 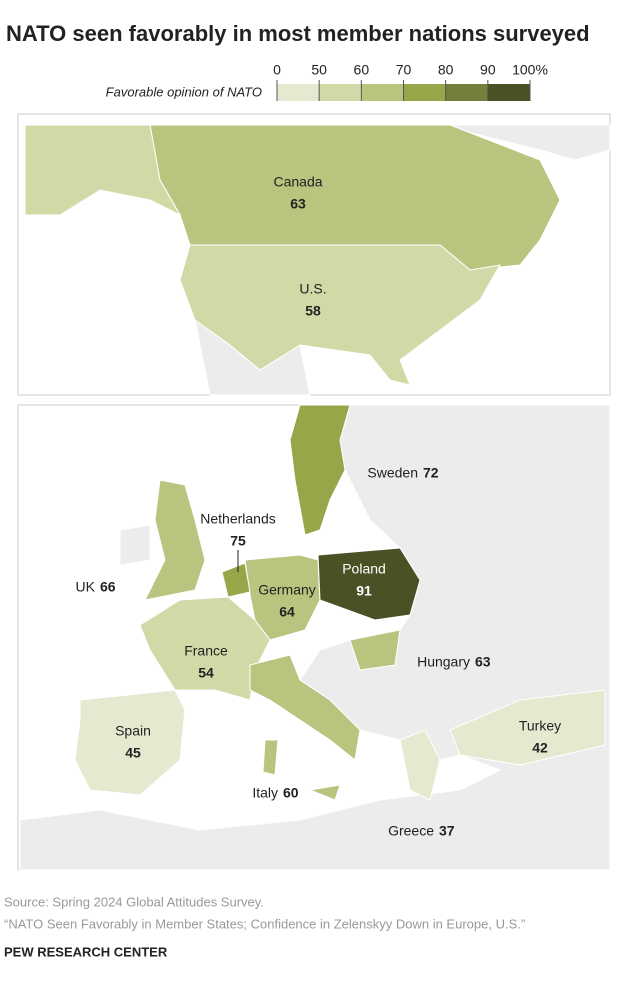 I want to click on region-name: France, so click(x=206, y=651).